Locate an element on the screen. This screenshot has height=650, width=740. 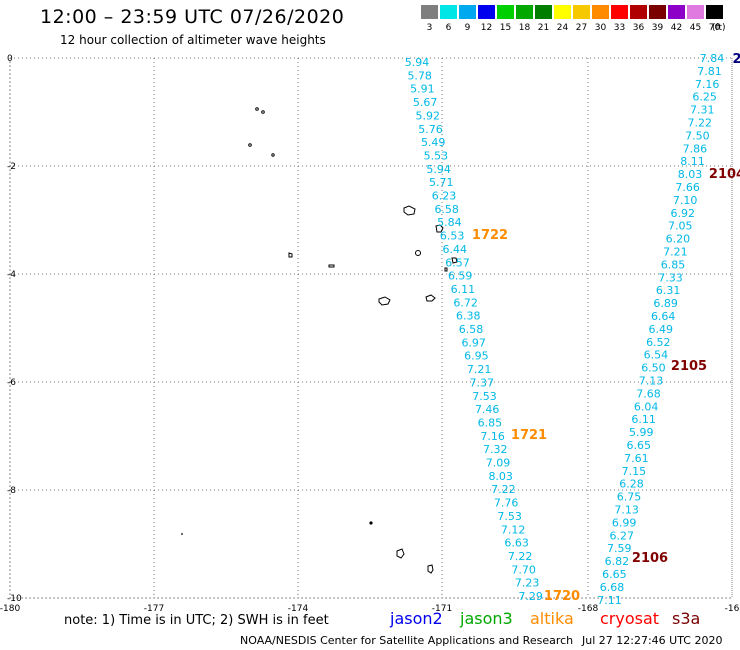
legend-label: 45 is located at coordinates (695, 28).